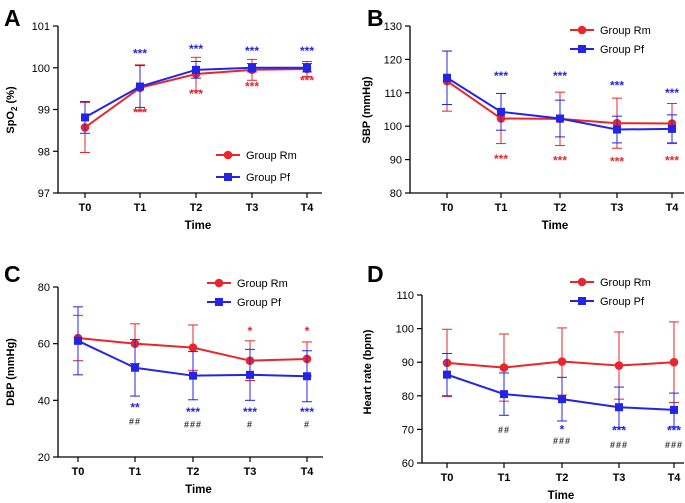  Describe the element at coordinates (393, 27) in the screenshot. I see `y-tick-label: 130` at that location.